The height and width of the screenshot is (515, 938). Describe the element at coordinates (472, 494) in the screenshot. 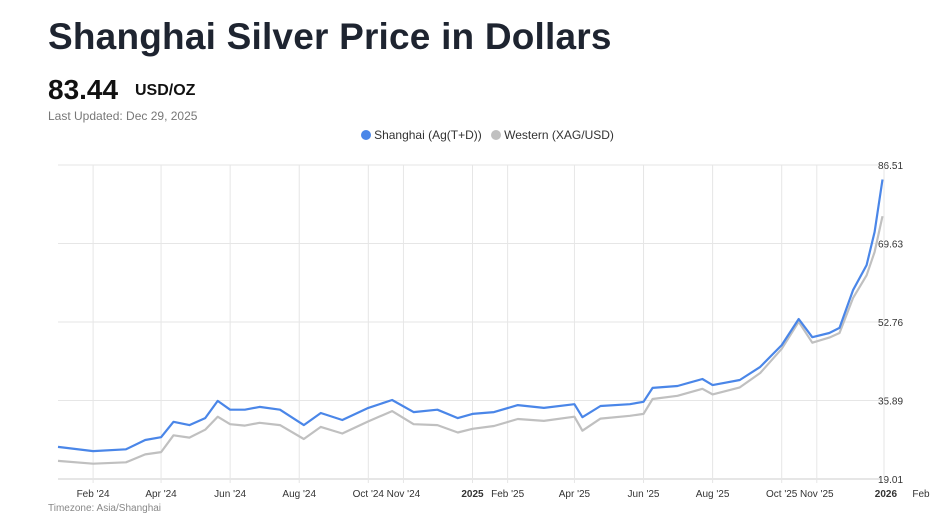

I see `x-tick-label: 2025` at that location.